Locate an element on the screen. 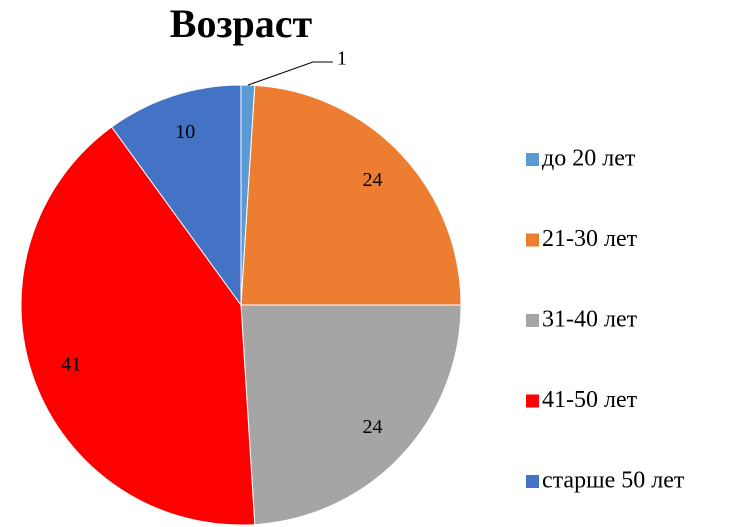 This screenshot has height=527, width=756. legend-label: до 20 лет is located at coordinates (589, 159).